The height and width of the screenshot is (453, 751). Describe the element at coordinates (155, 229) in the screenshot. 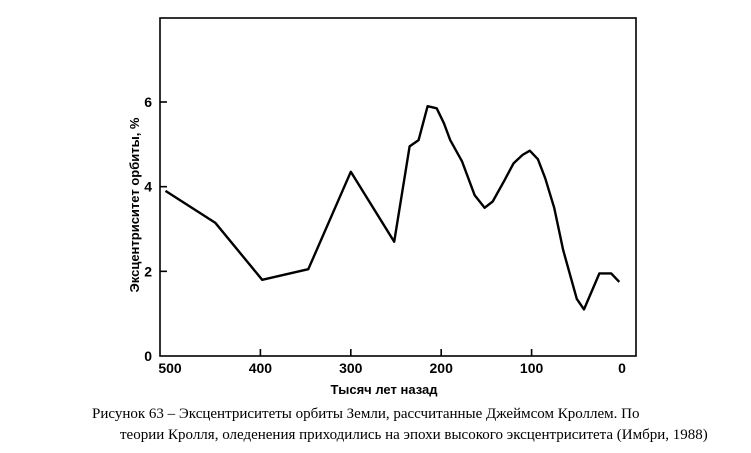

I see `y-axis-ticks: 0 2 4 6` at that location.